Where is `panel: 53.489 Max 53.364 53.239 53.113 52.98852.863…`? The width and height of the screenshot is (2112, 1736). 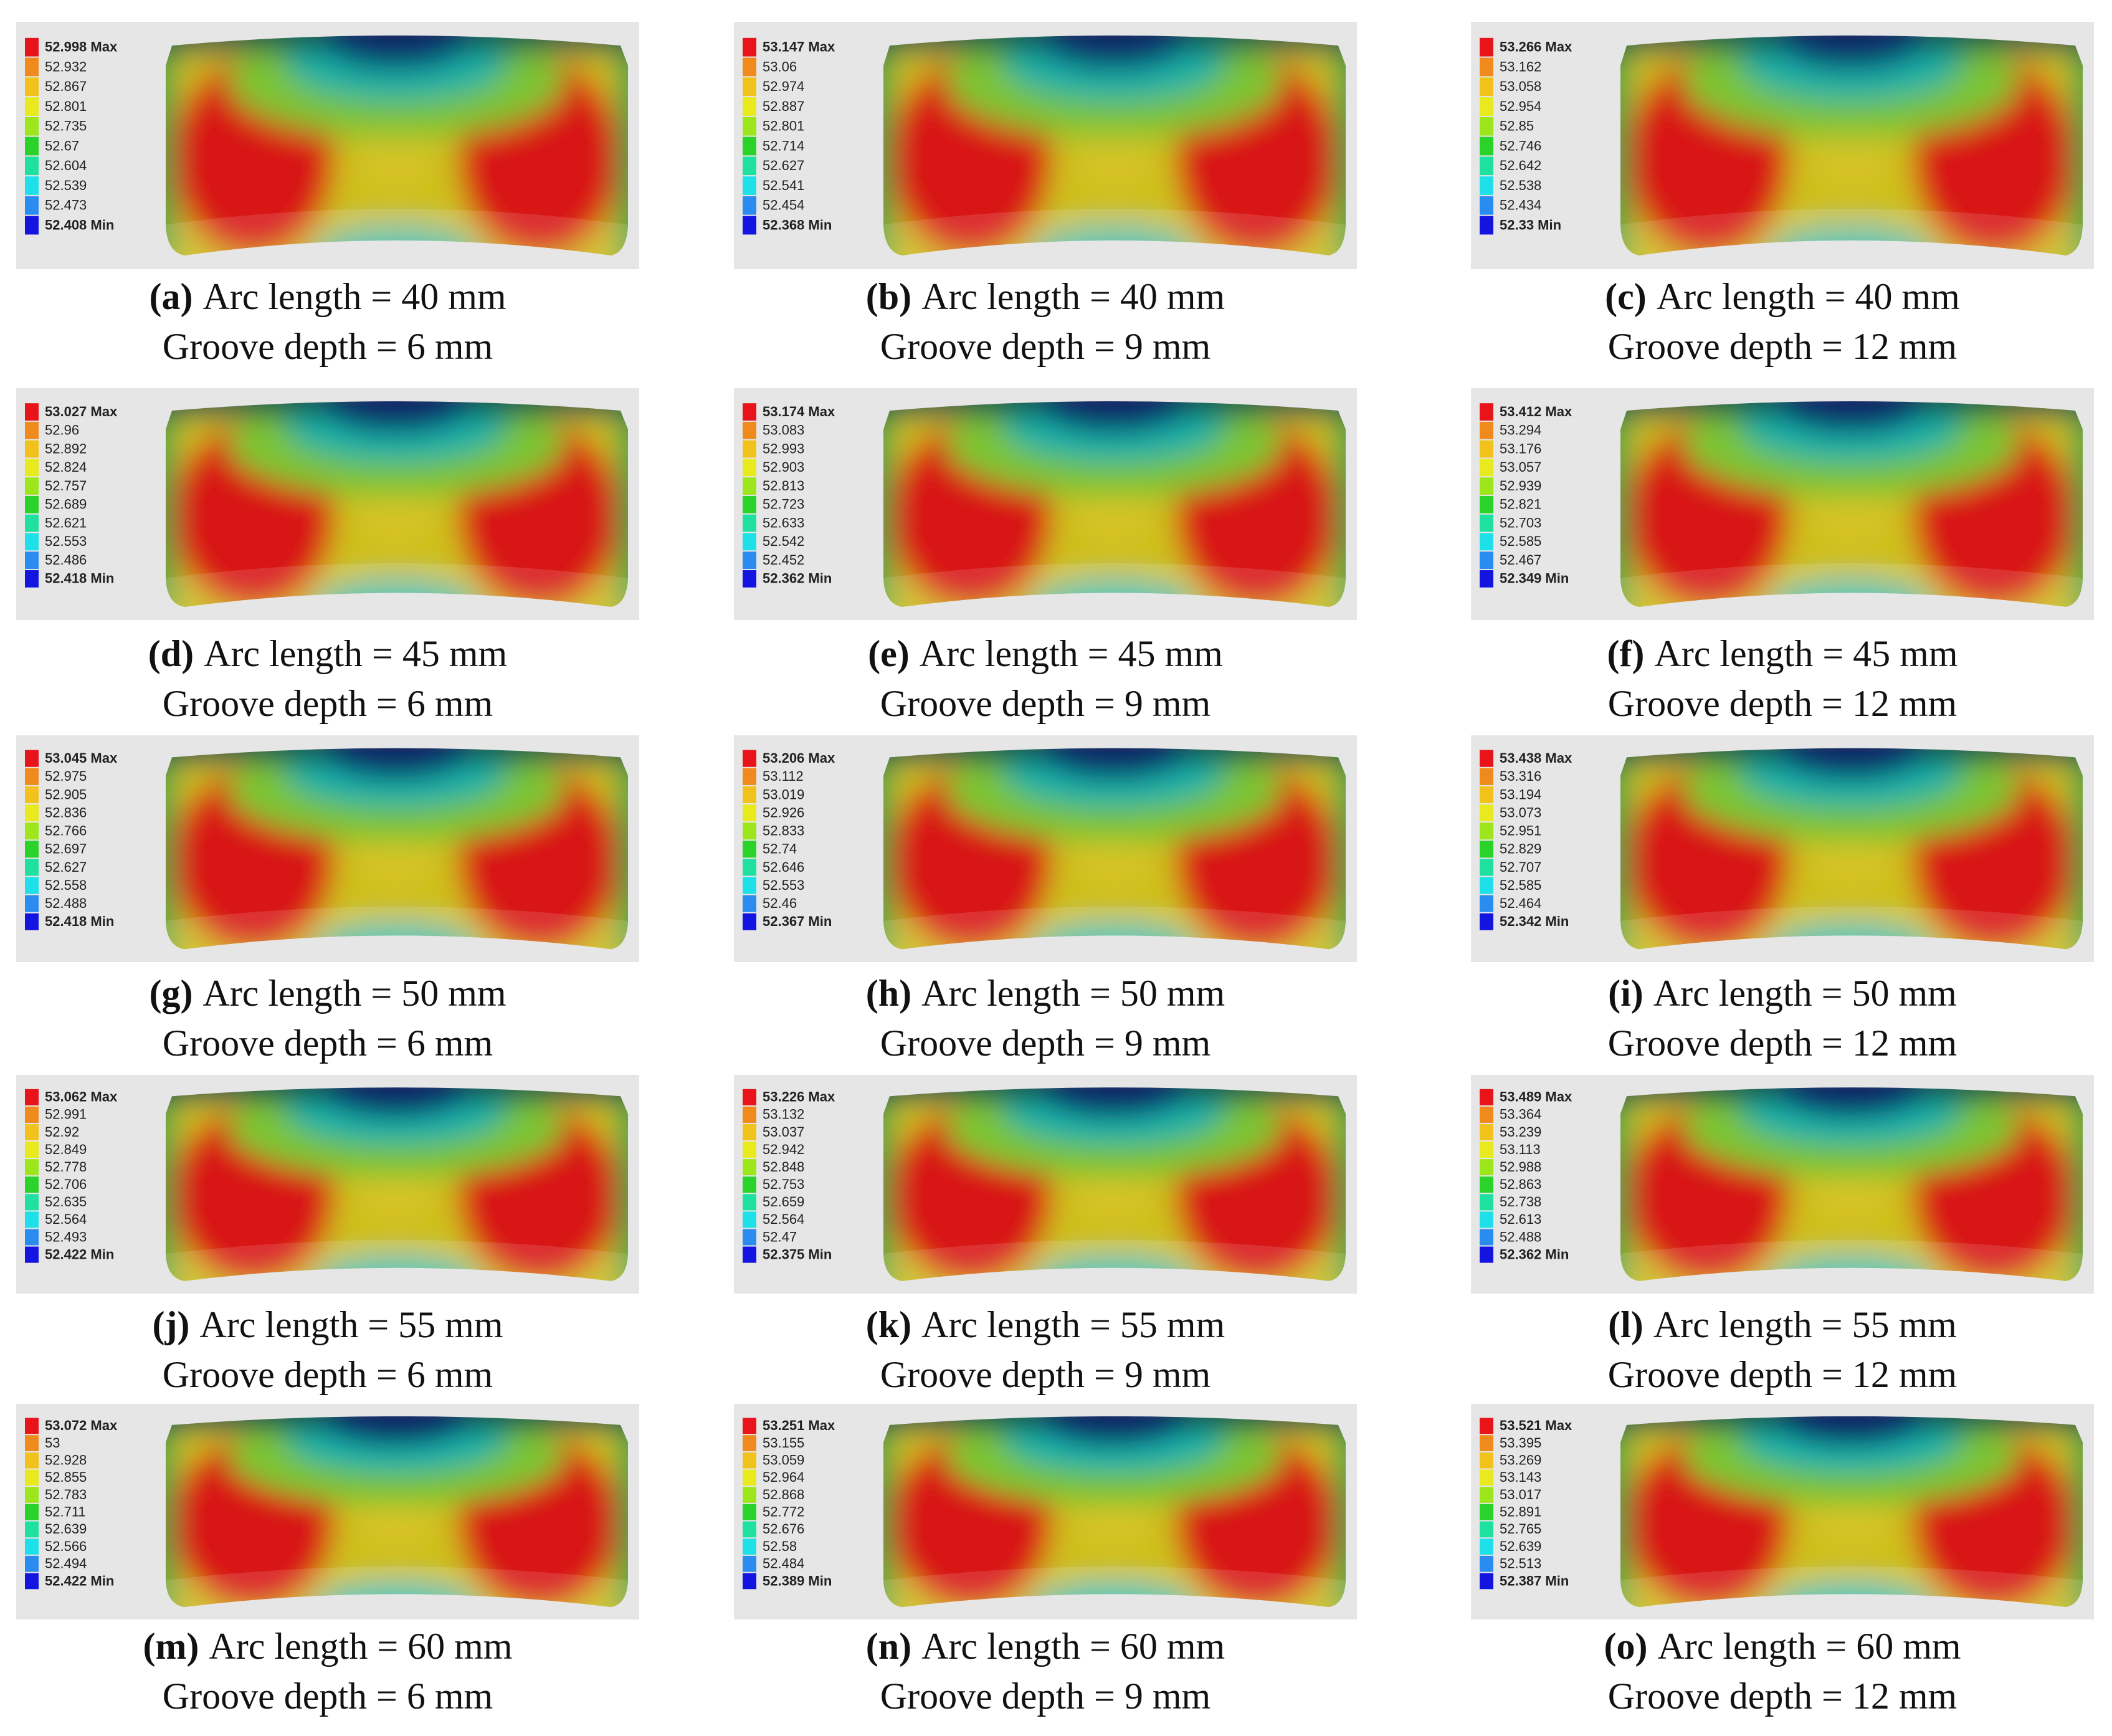
panel: 53.489 Max 53.364 53.239 53.113 52.98852.863… is located at coordinates (1782, 1184).